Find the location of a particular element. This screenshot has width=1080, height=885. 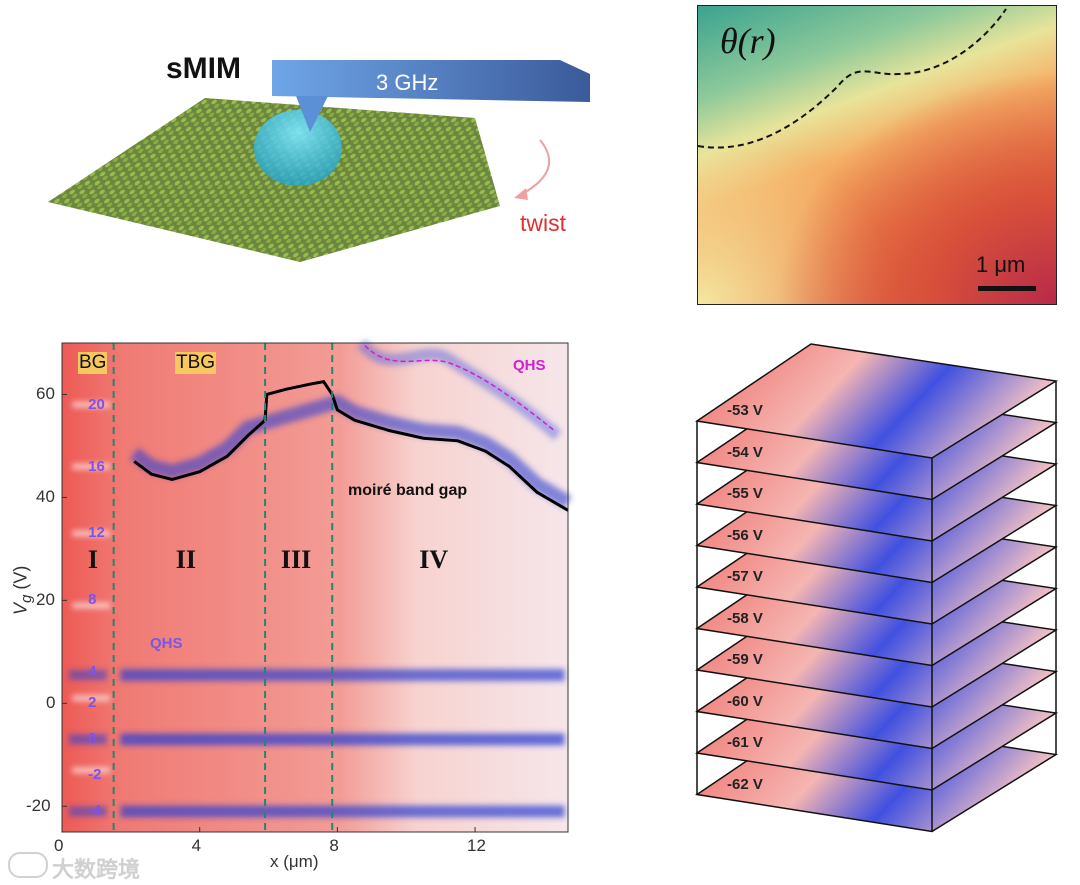

filling-factor-label: 20 is located at coordinates (96, 404).